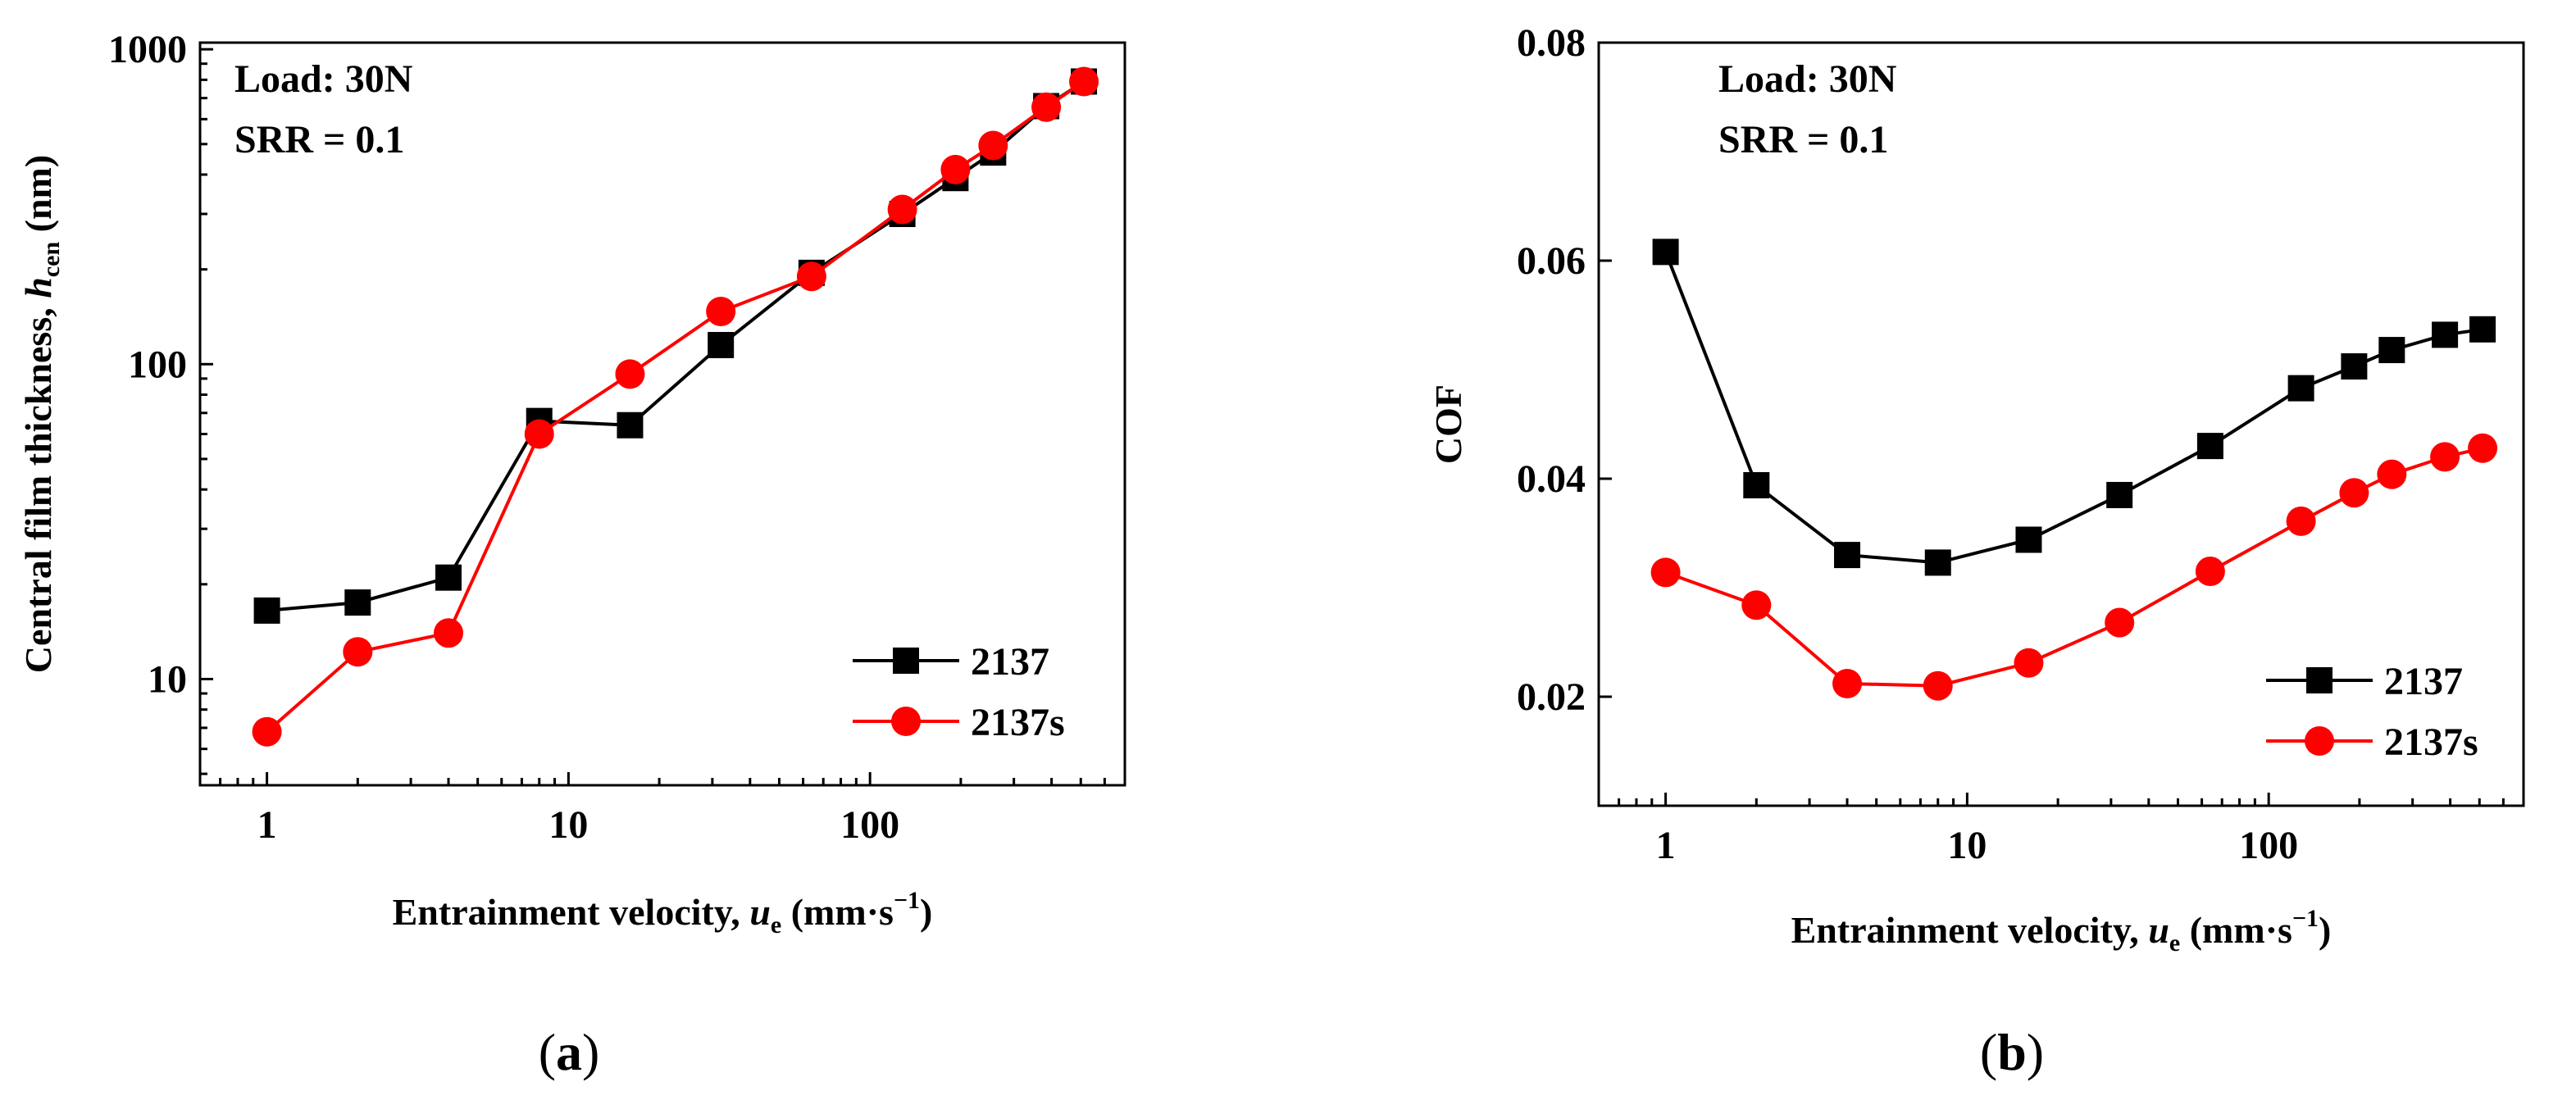  What do you see at coordinates (1551, 43) in the screenshot?
I see `y-tick-label: 0.08` at bounding box center [1551, 43].